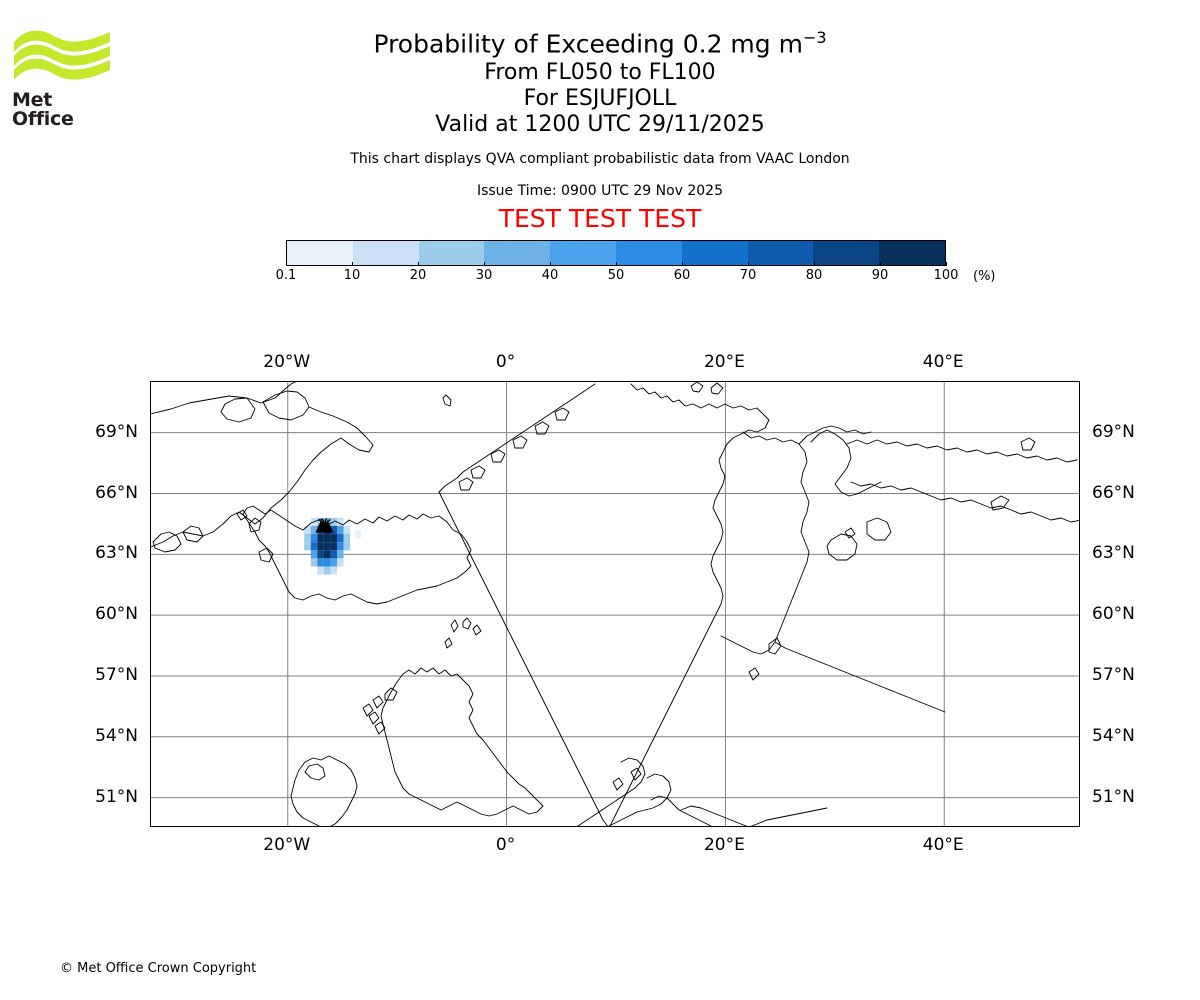 This screenshot has height=1000, width=1200. I want to click on latitude-label-right: 63°N, so click(1113, 553).